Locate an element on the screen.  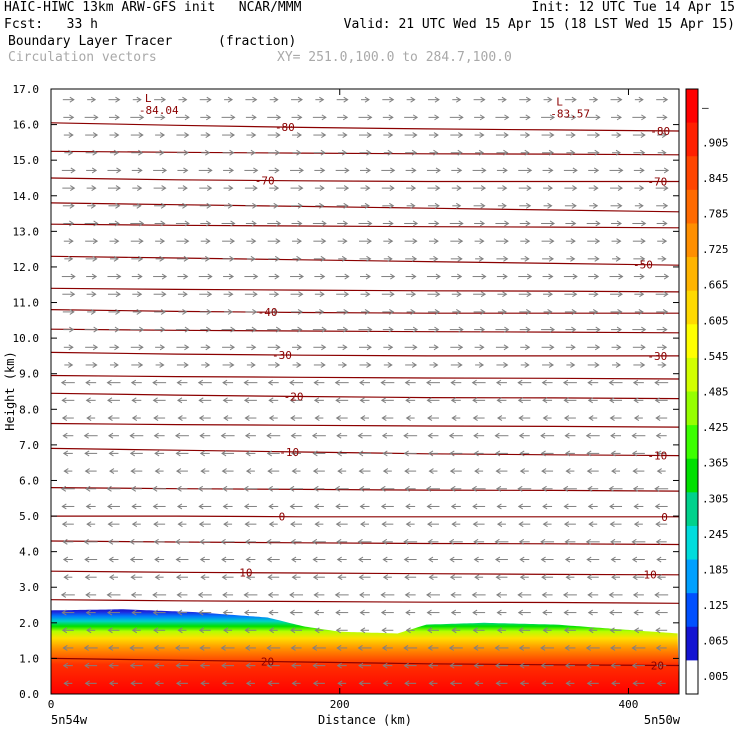
isotherm-line is located at coordinates (365, 153).